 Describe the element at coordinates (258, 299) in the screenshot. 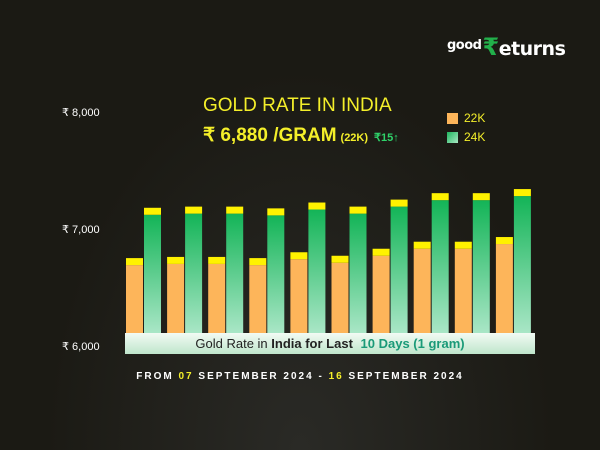

I see `bar-22k-10-sep` at that location.